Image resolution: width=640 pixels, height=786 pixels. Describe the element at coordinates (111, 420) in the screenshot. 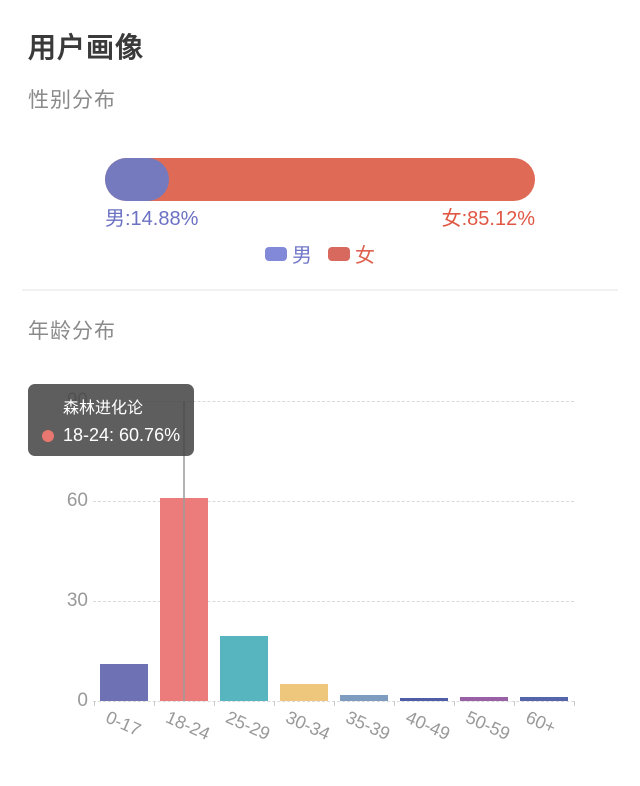

I see `chart-tooltip: 森林进化论 18-24: 60.76%` at that location.